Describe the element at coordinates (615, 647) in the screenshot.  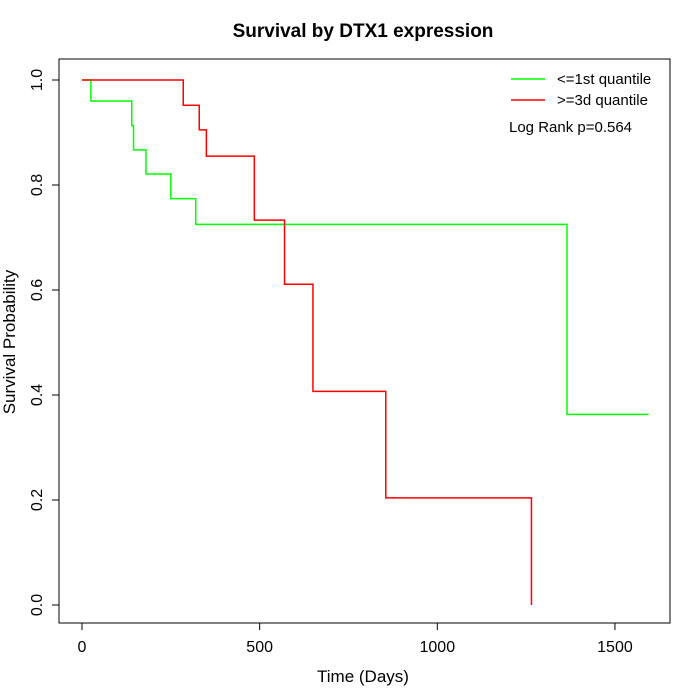
I see `x-tick-label: 1500` at that location.